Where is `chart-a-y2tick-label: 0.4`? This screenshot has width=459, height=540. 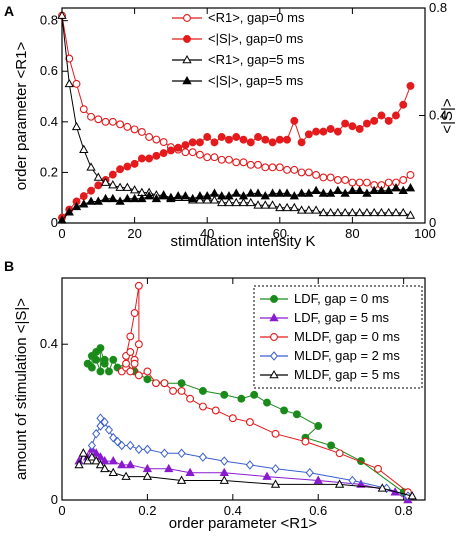 chart-a-y2tick-label: 0.4 is located at coordinates (438, 115).